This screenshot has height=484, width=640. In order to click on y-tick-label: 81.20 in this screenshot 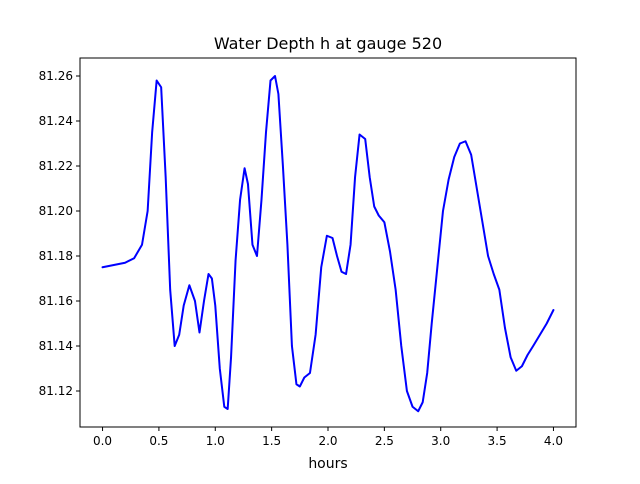, I will do `click(56, 211)`.